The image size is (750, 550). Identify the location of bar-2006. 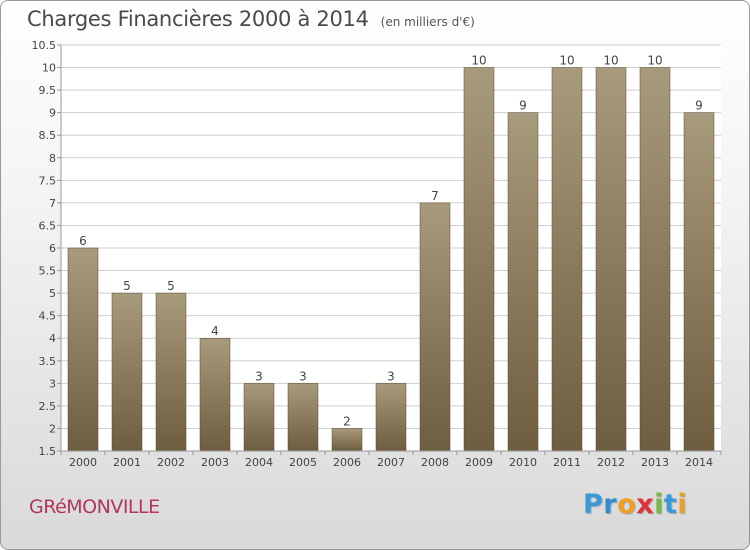
(347, 440).